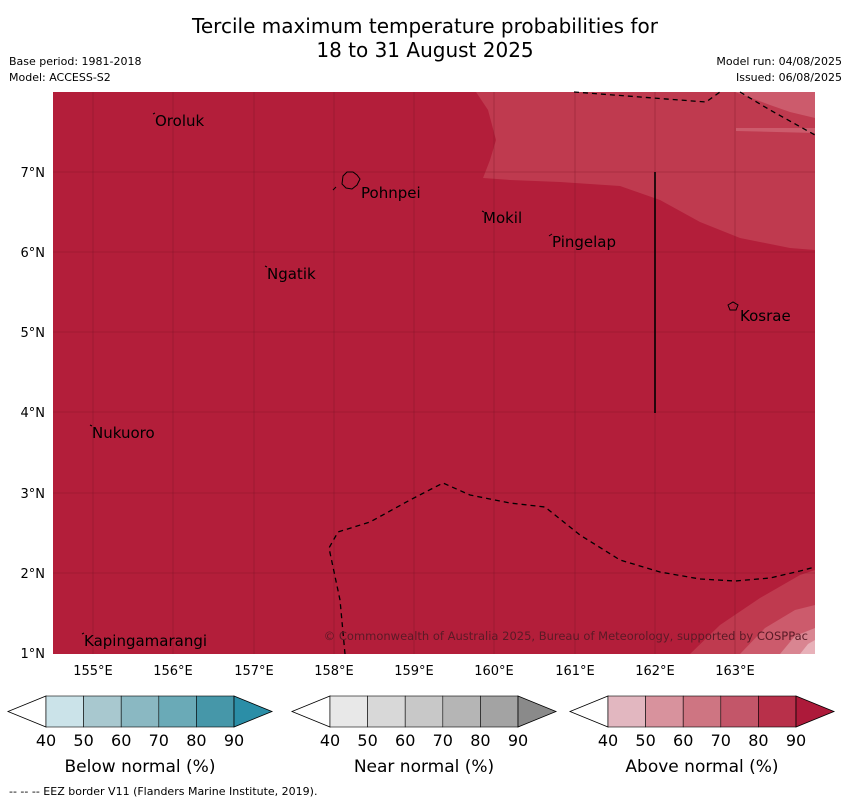 The height and width of the screenshot is (804, 850). Describe the element at coordinates (758, 740) in the screenshot. I see `colorbar-above-tick: 80` at that location.